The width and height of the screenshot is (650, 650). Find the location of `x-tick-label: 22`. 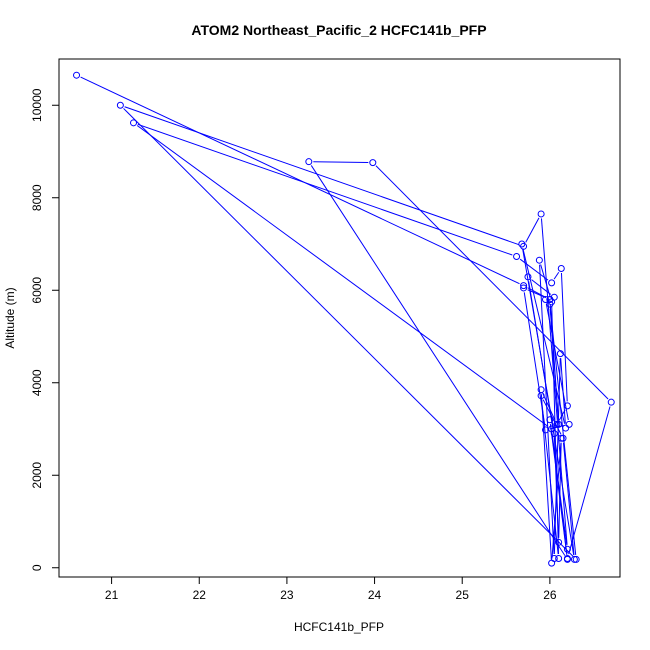

x-tick-label: 22 is located at coordinates (200, 595).